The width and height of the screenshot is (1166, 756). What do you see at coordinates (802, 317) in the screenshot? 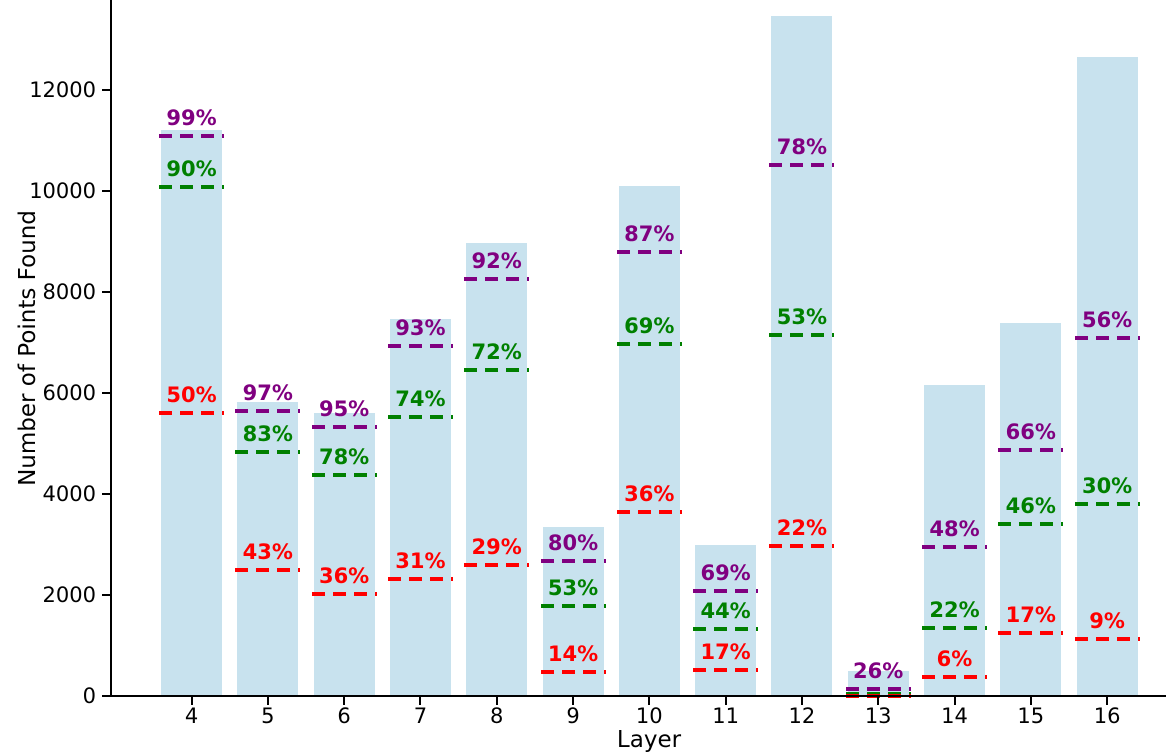
I see `green-threshold-pct-label-layer-12: 53%` at bounding box center [802, 317].